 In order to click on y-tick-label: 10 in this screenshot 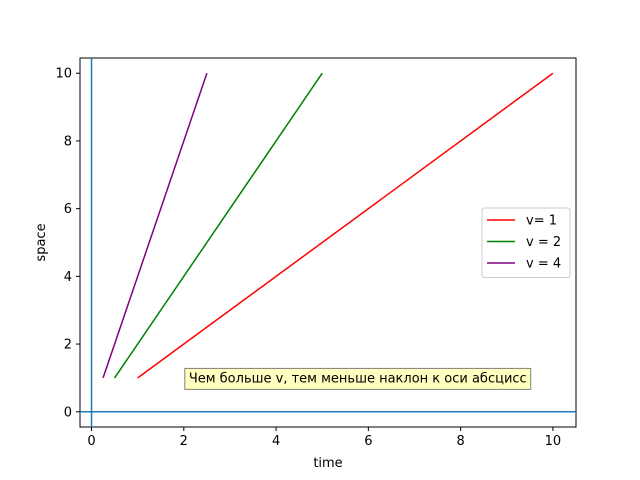, I will do `click(63, 74)`.